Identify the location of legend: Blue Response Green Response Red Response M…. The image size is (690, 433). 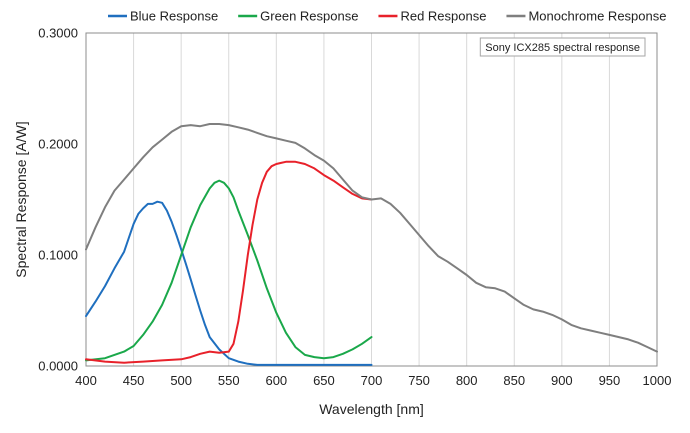
(387, 16).